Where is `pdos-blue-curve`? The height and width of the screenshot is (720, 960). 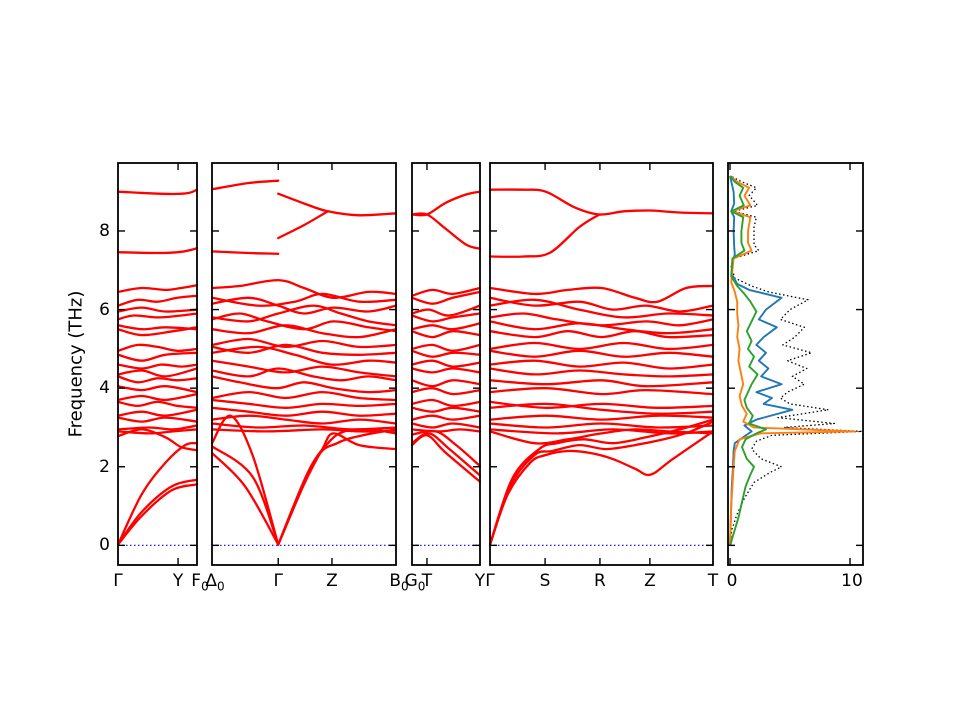
pdos-blue-curve is located at coordinates (761, 360).